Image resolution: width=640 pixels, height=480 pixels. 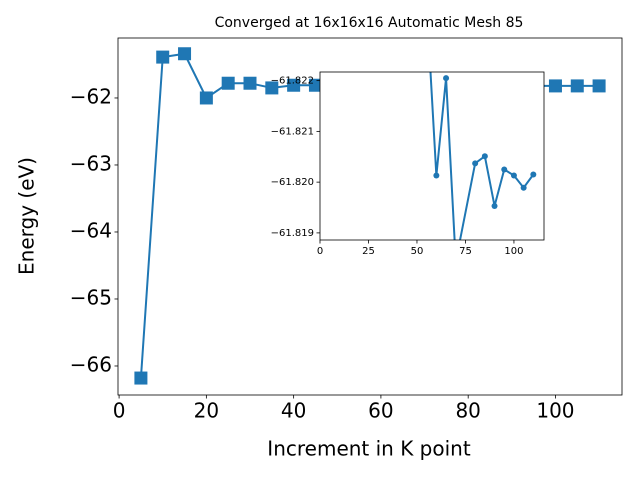 I want to click on x-tick-label: 60, so click(x=380, y=411).